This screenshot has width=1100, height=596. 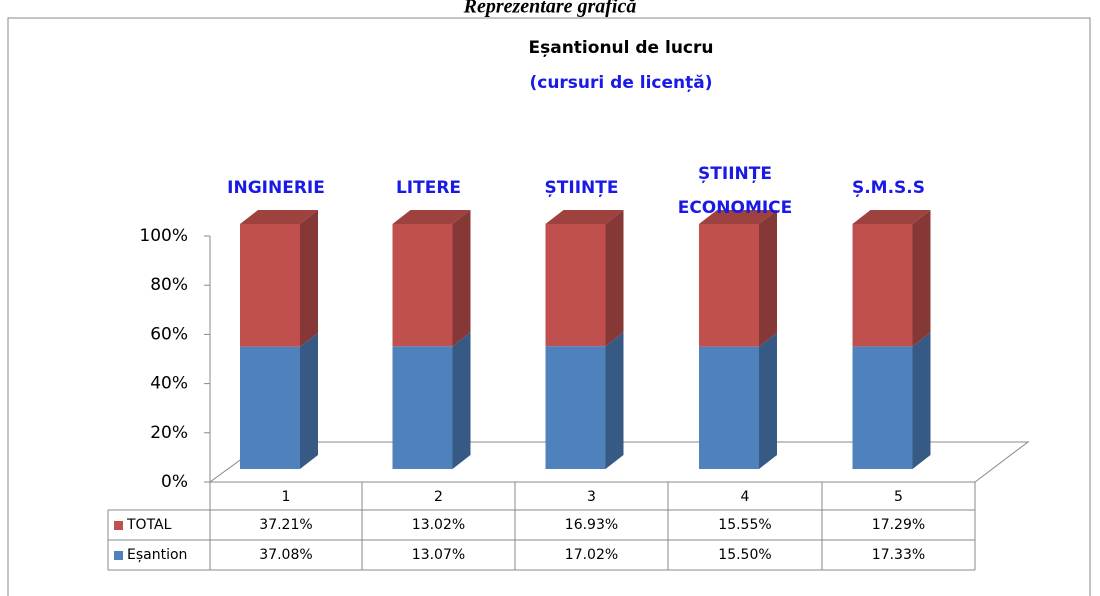 What do you see at coordinates (276, 188) in the screenshot?
I see `category-annotation: INGINERIE` at bounding box center [276, 188].